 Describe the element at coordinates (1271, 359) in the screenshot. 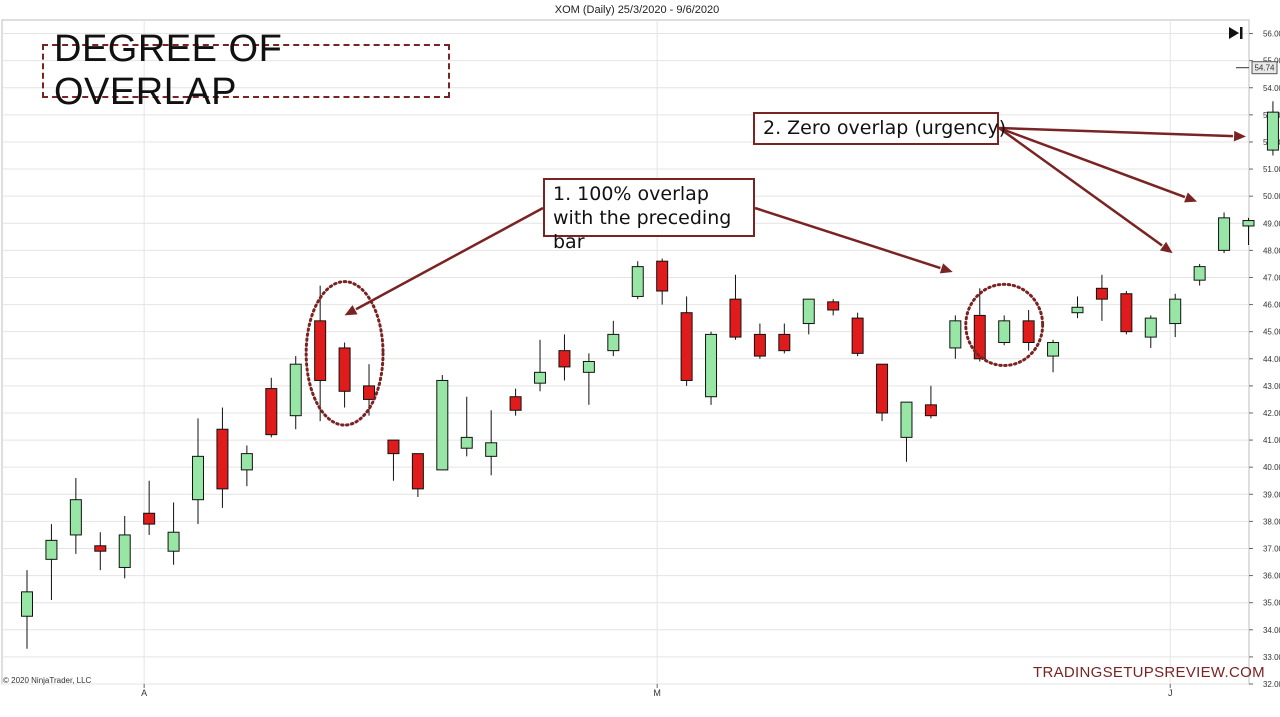

I see `y-tick-label: 44.00` at that location.